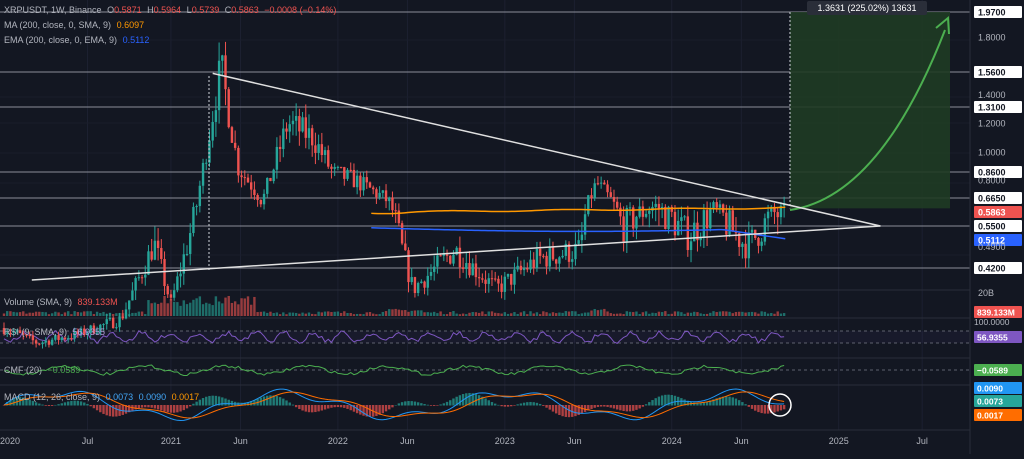 This screenshot has height=459, width=1024. Describe the element at coordinates (75, 25) in the screenshot. I see `ma-legend: MA (200, close, 0, SMA, 9) 0.6097` at that location.